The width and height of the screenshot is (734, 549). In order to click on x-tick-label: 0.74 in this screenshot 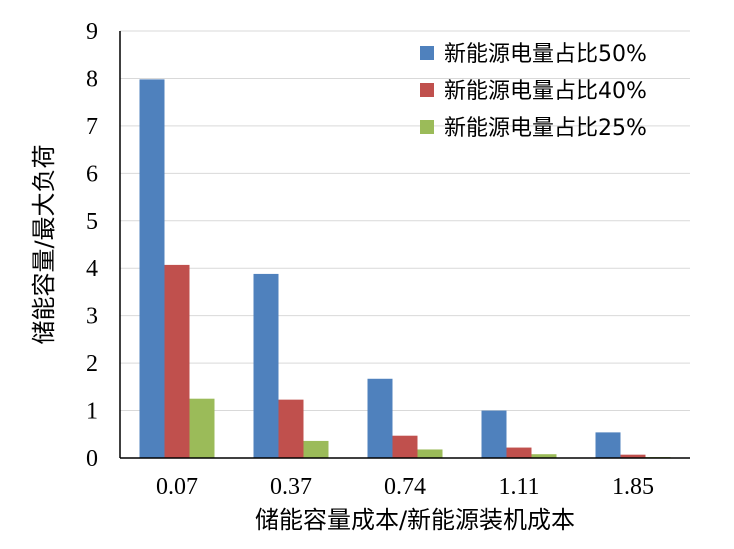, I will do `click(405, 487)`.